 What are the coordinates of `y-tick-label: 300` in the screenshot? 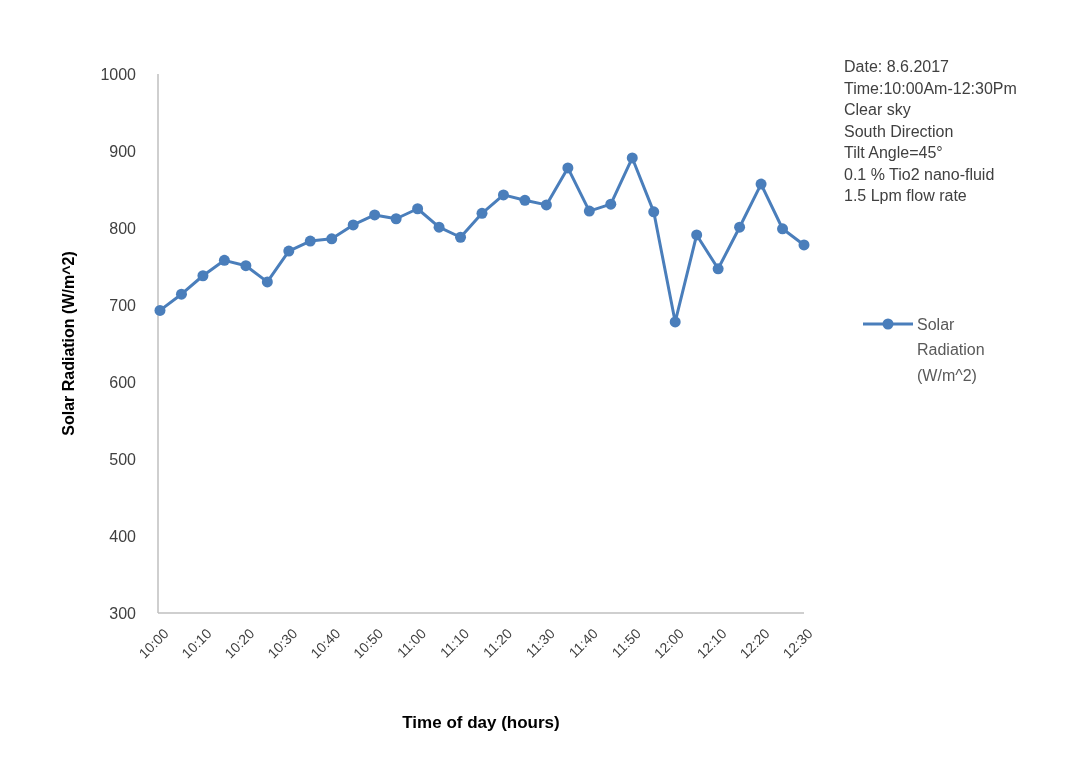 It's located at (123, 613).